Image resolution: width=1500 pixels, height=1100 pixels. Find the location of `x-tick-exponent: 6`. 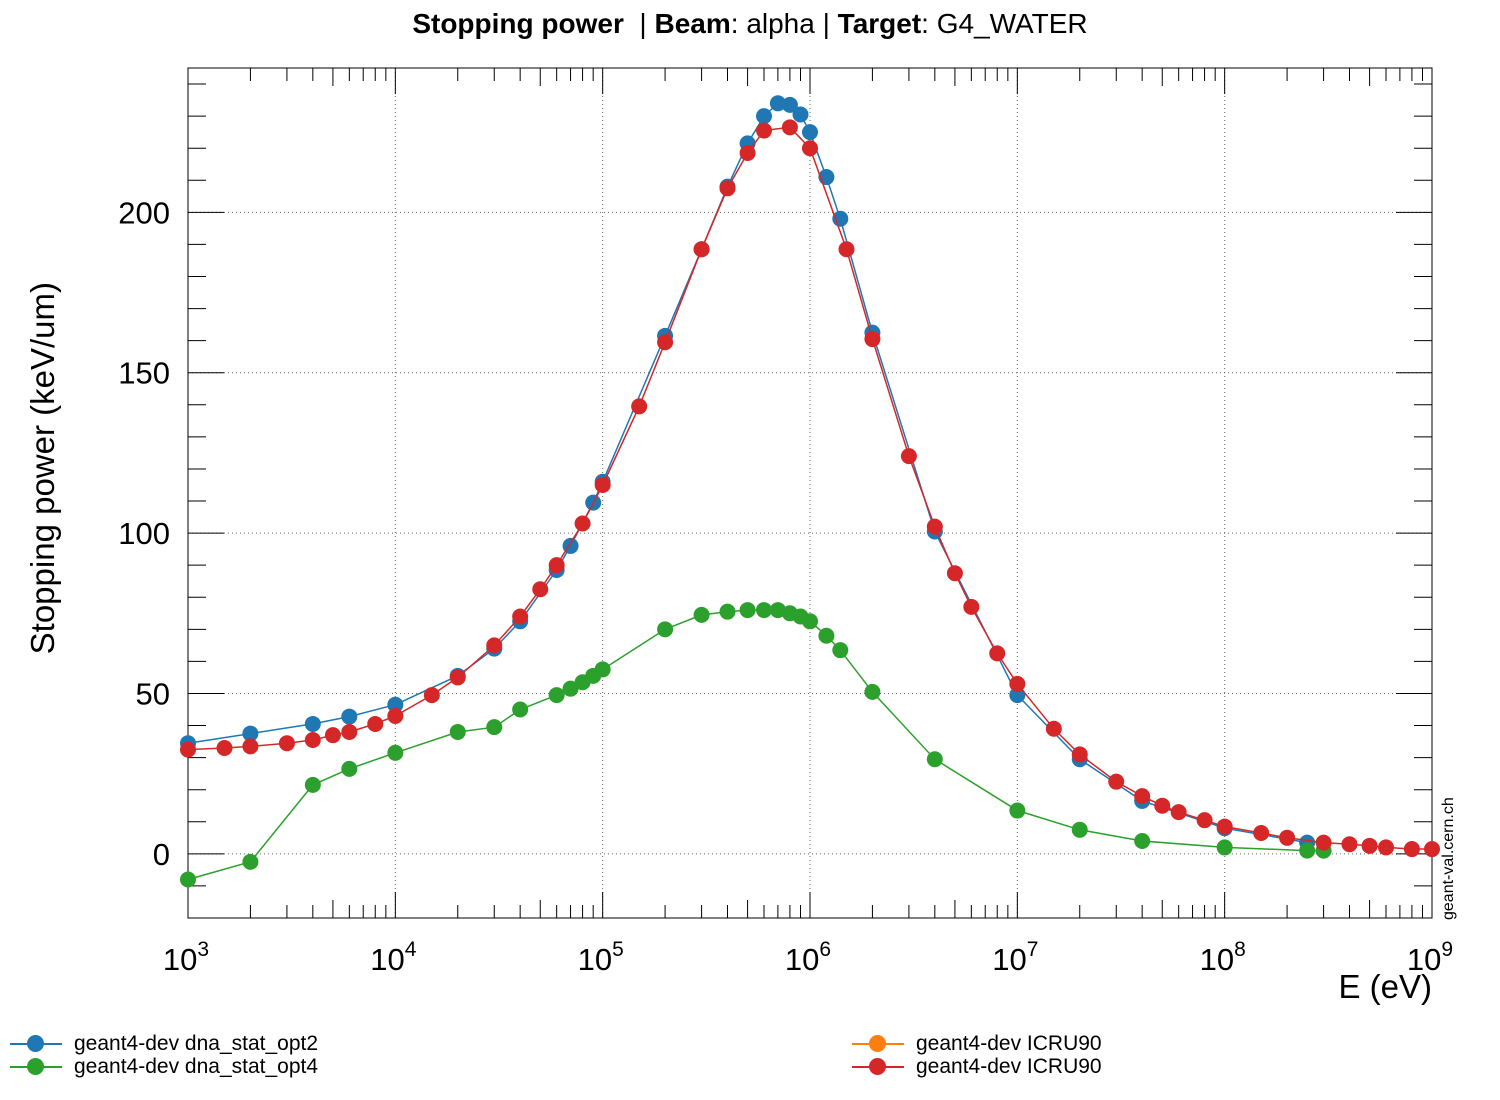

x-tick-exponent: 6 is located at coordinates (825, 949).